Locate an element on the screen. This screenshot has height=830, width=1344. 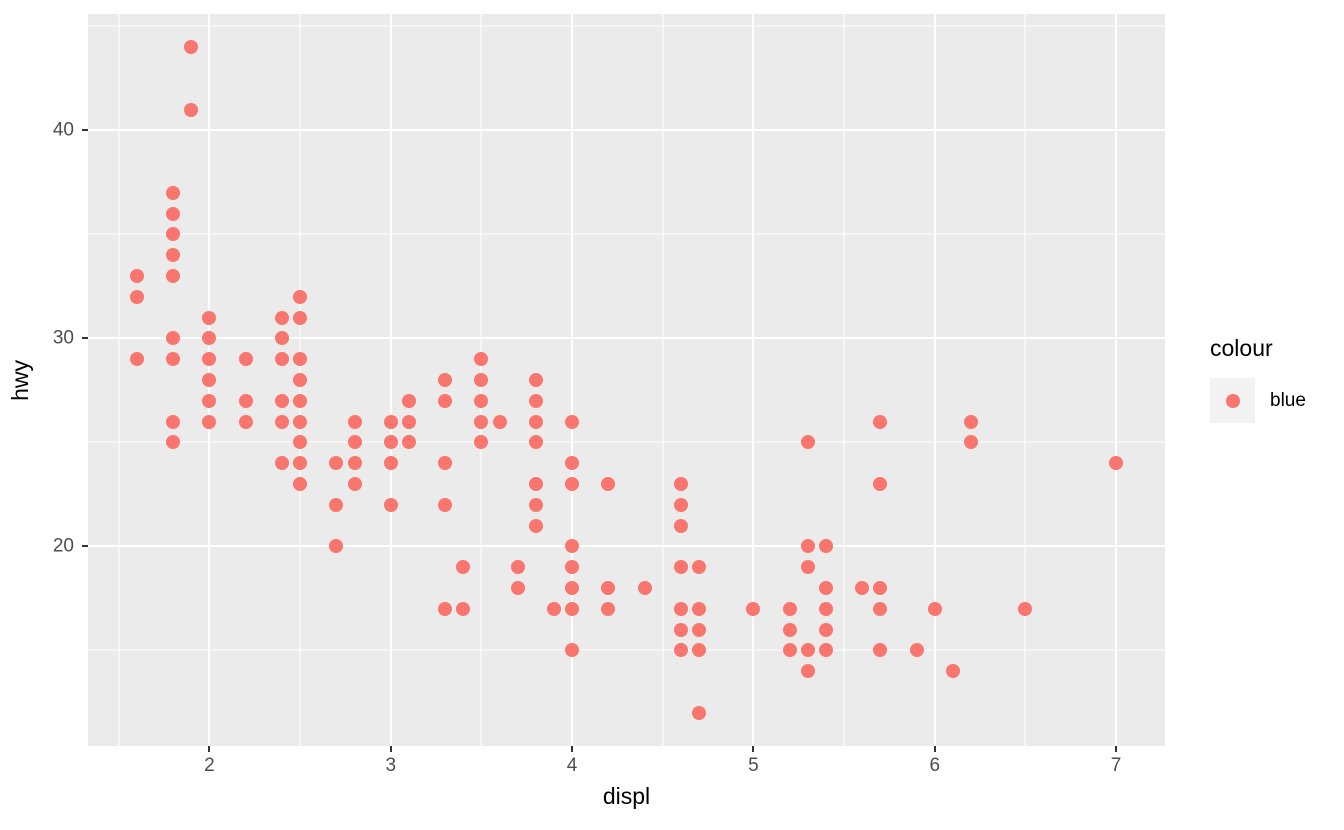
x-tick-label: 7 is located at coordinates (1116, 765).